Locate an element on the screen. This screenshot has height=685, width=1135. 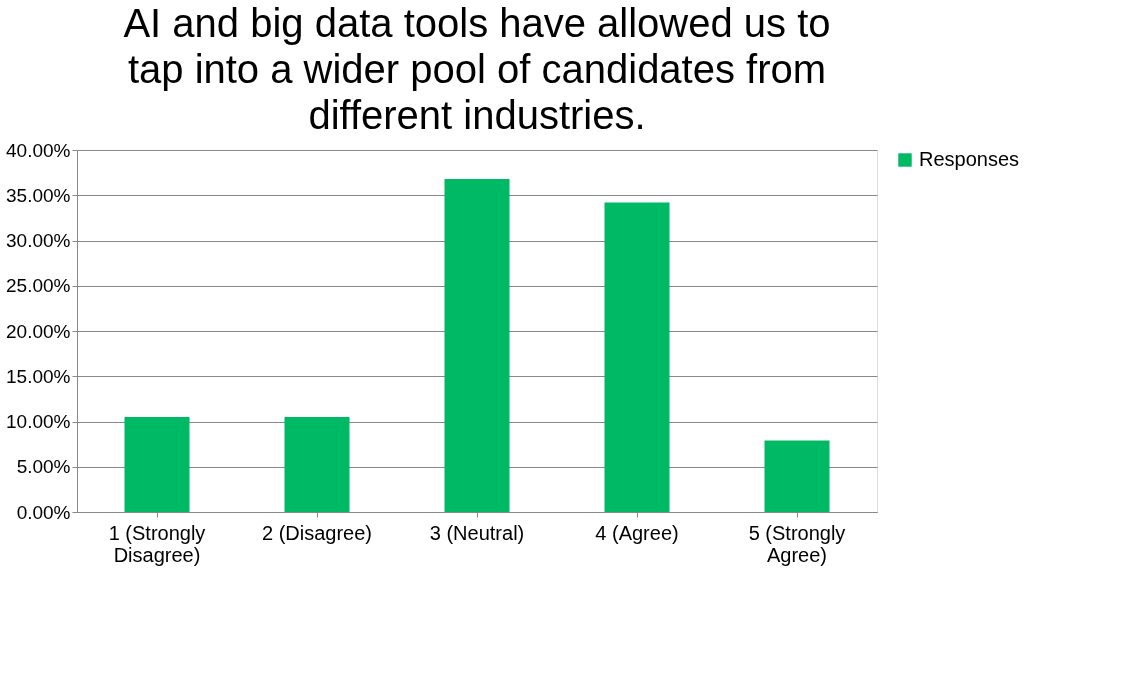
x-tick-label: 5 (Strongly Agree) is located at coordinates (797, 543).